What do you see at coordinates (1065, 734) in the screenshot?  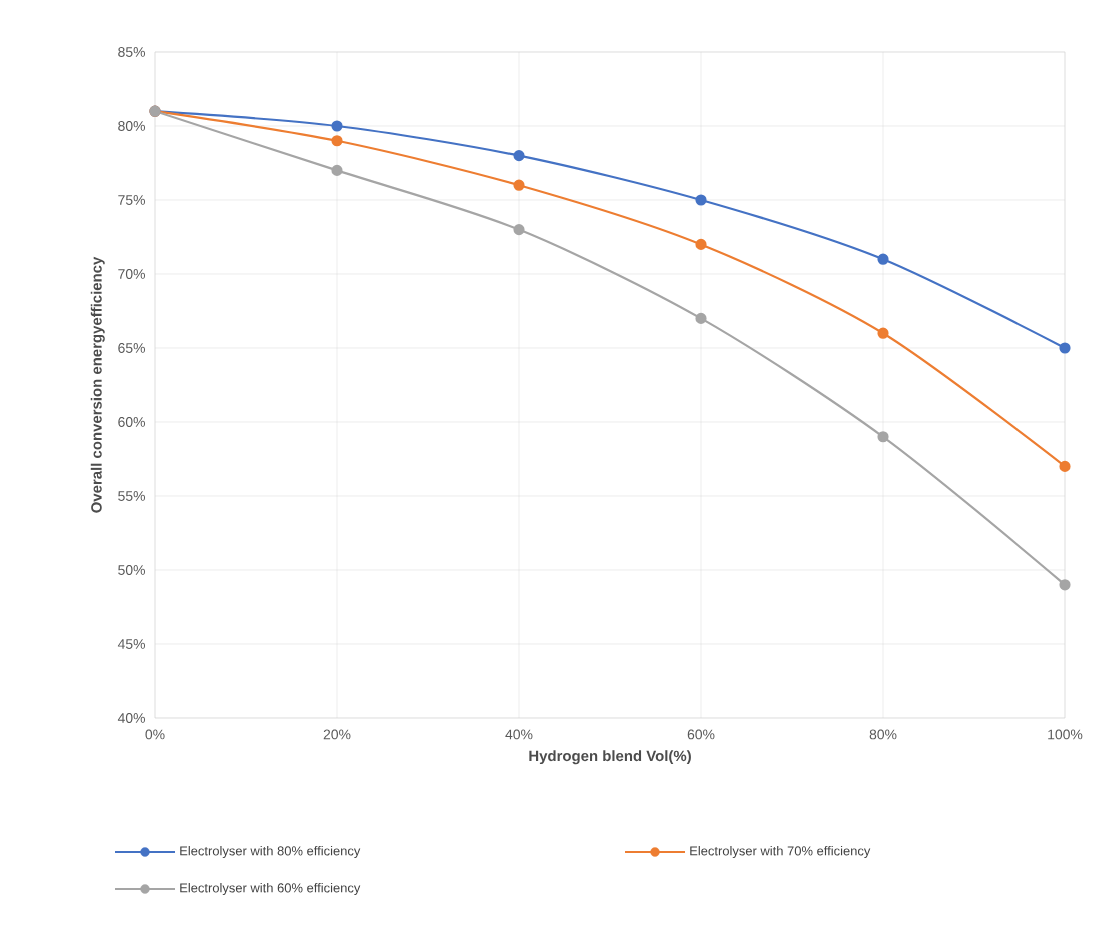 I see `x-tick-label: 100%` at bounding box center [1065, 734].